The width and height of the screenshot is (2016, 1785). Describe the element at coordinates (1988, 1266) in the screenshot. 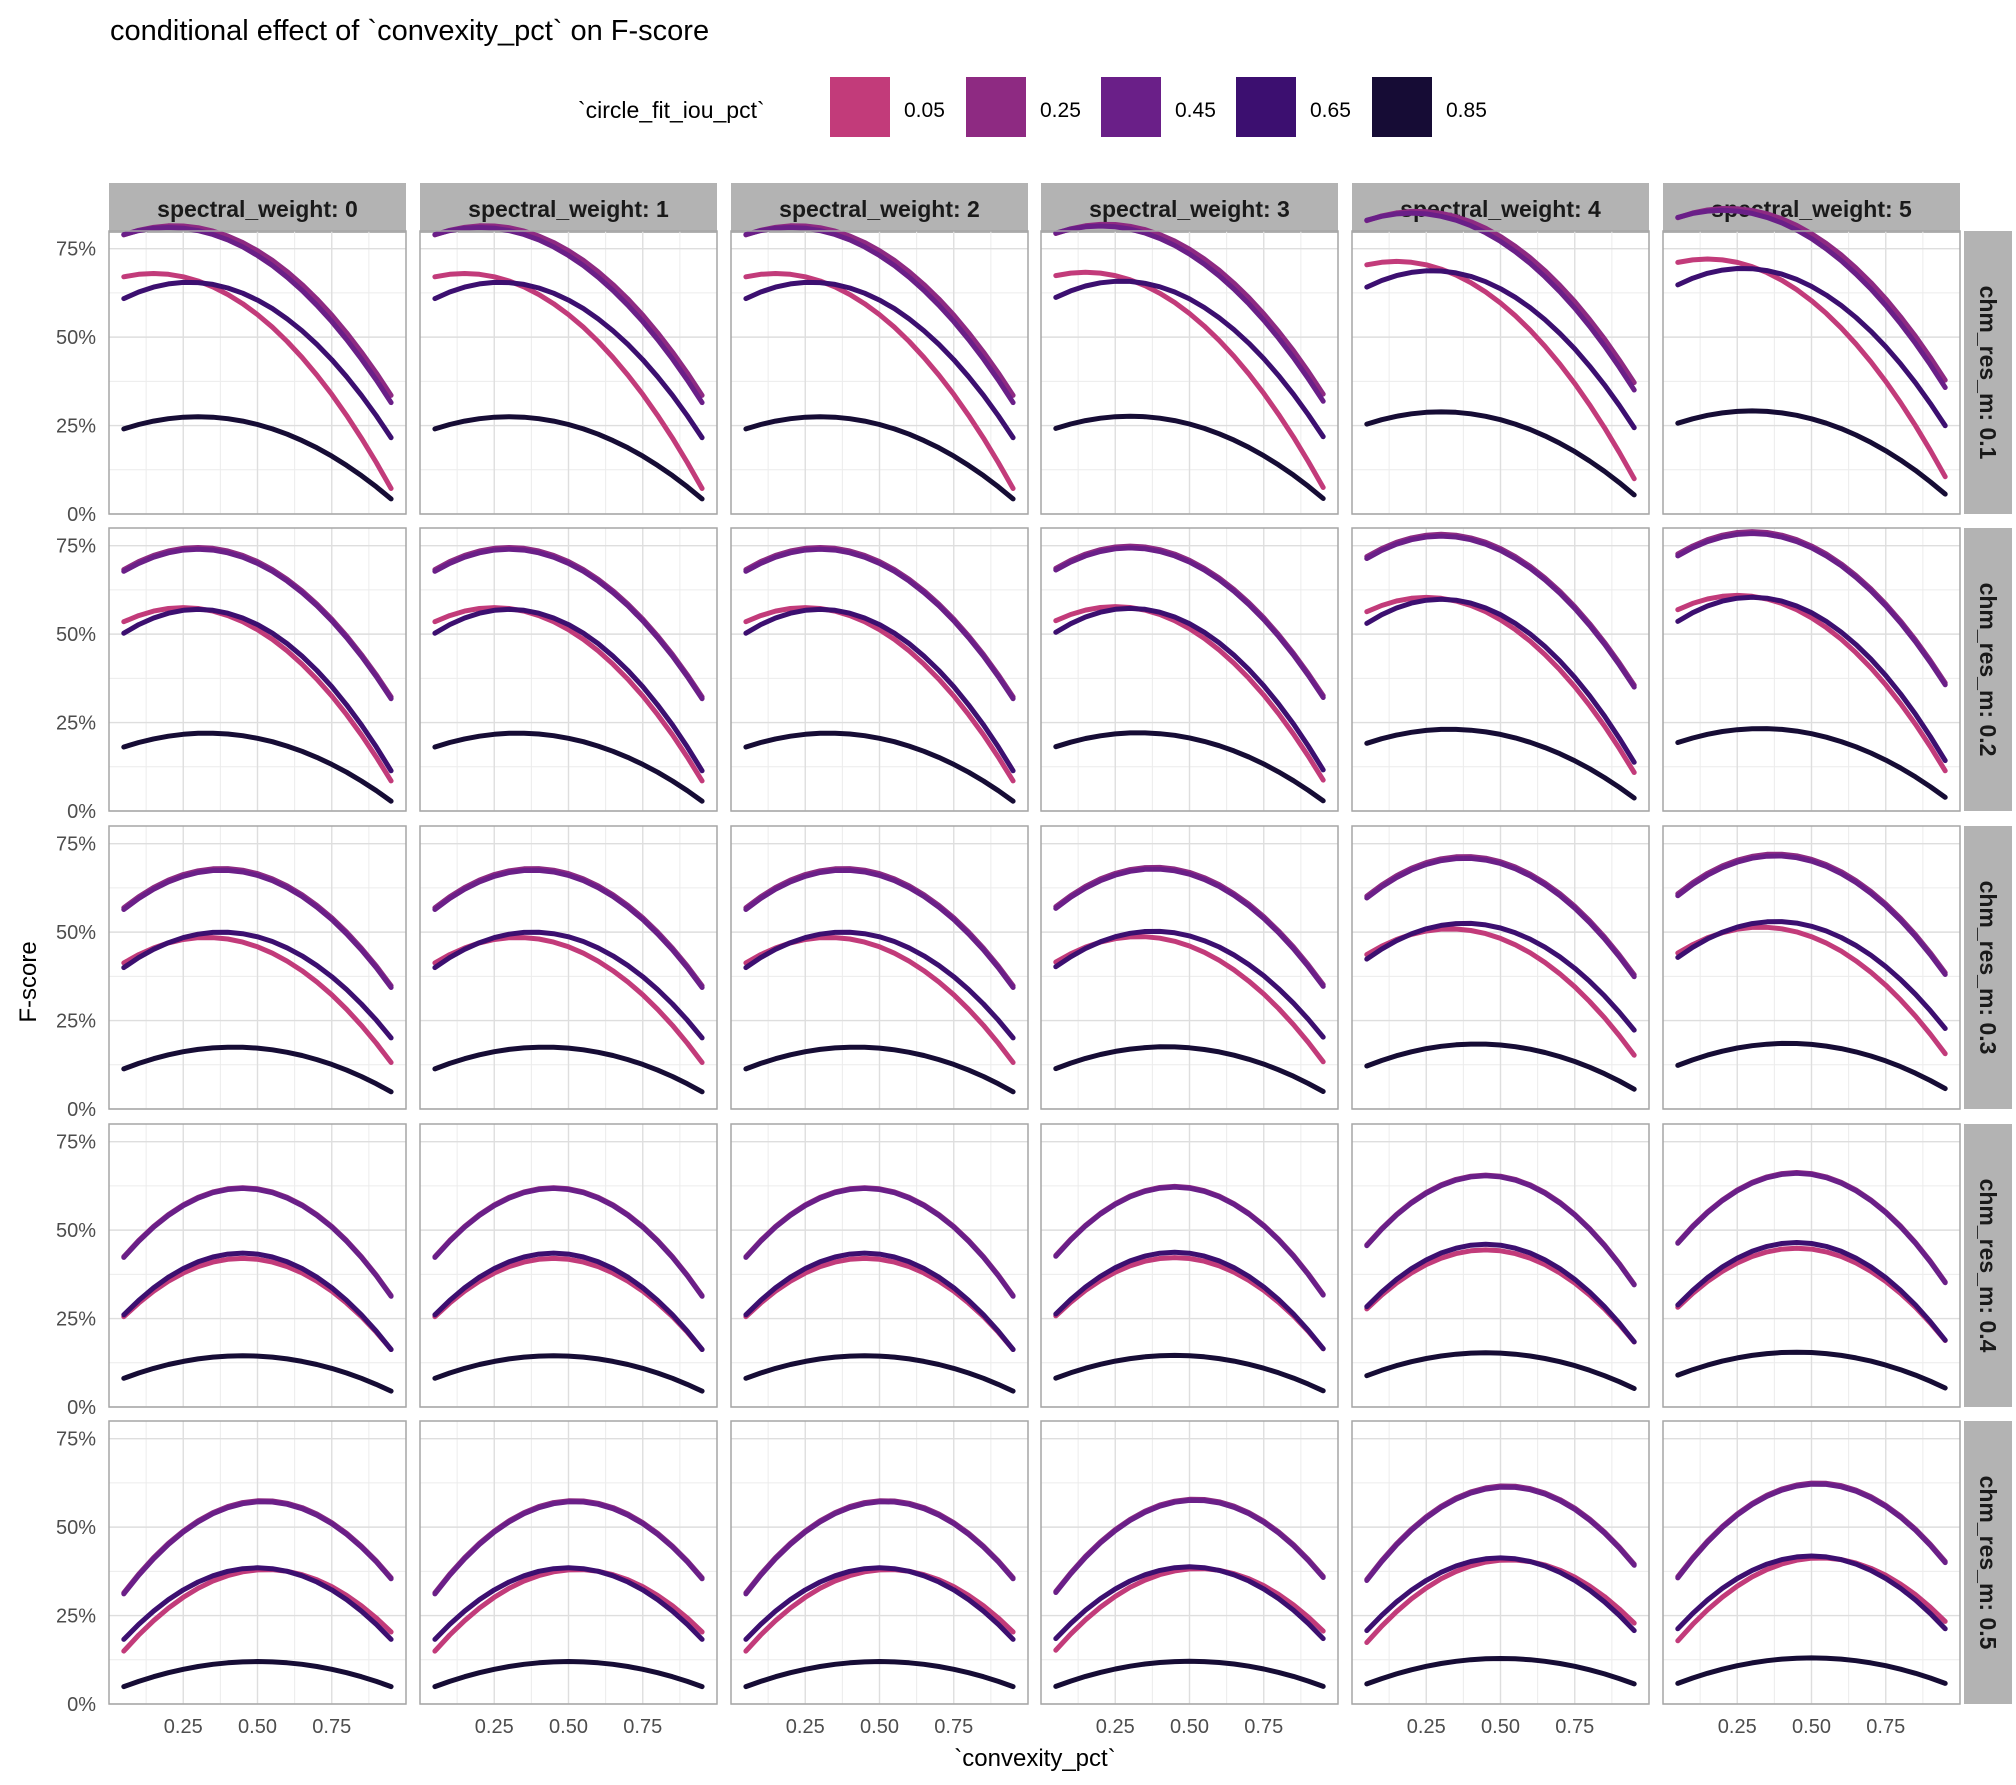

I see `facet-label-row: chm_res_m: 0.4` at that location.